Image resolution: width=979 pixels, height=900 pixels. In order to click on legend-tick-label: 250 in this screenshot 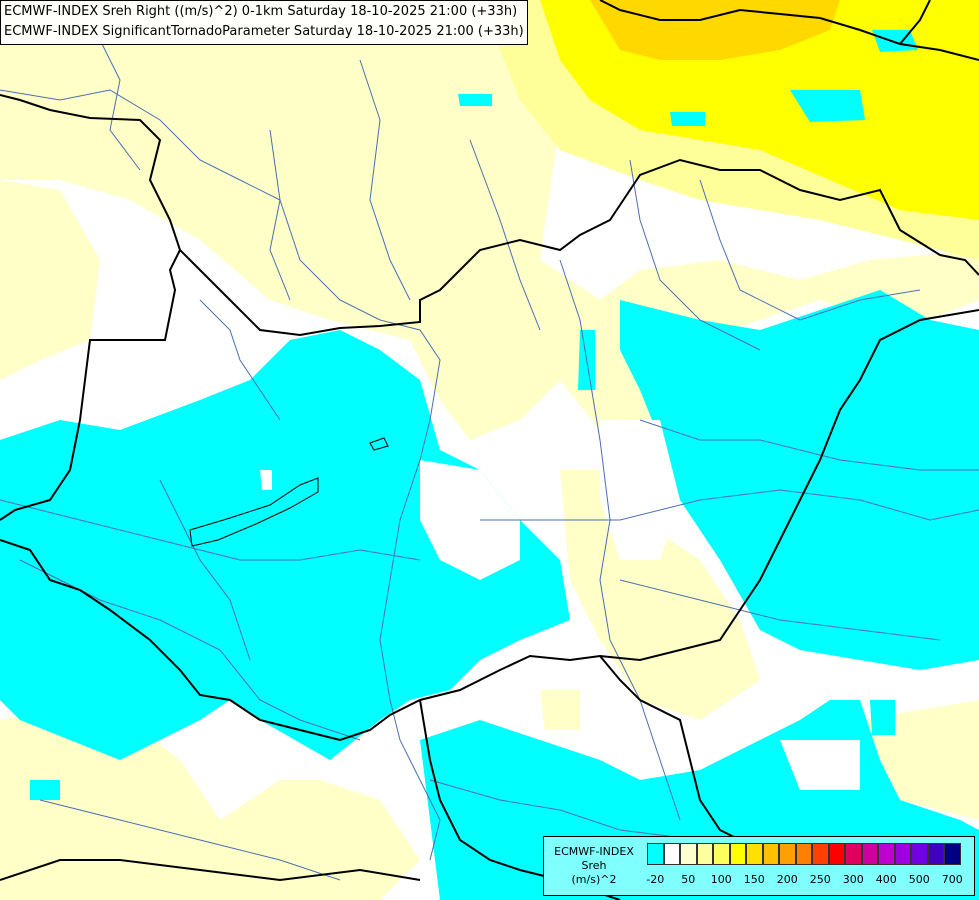, I will do `click(820, 879)`.